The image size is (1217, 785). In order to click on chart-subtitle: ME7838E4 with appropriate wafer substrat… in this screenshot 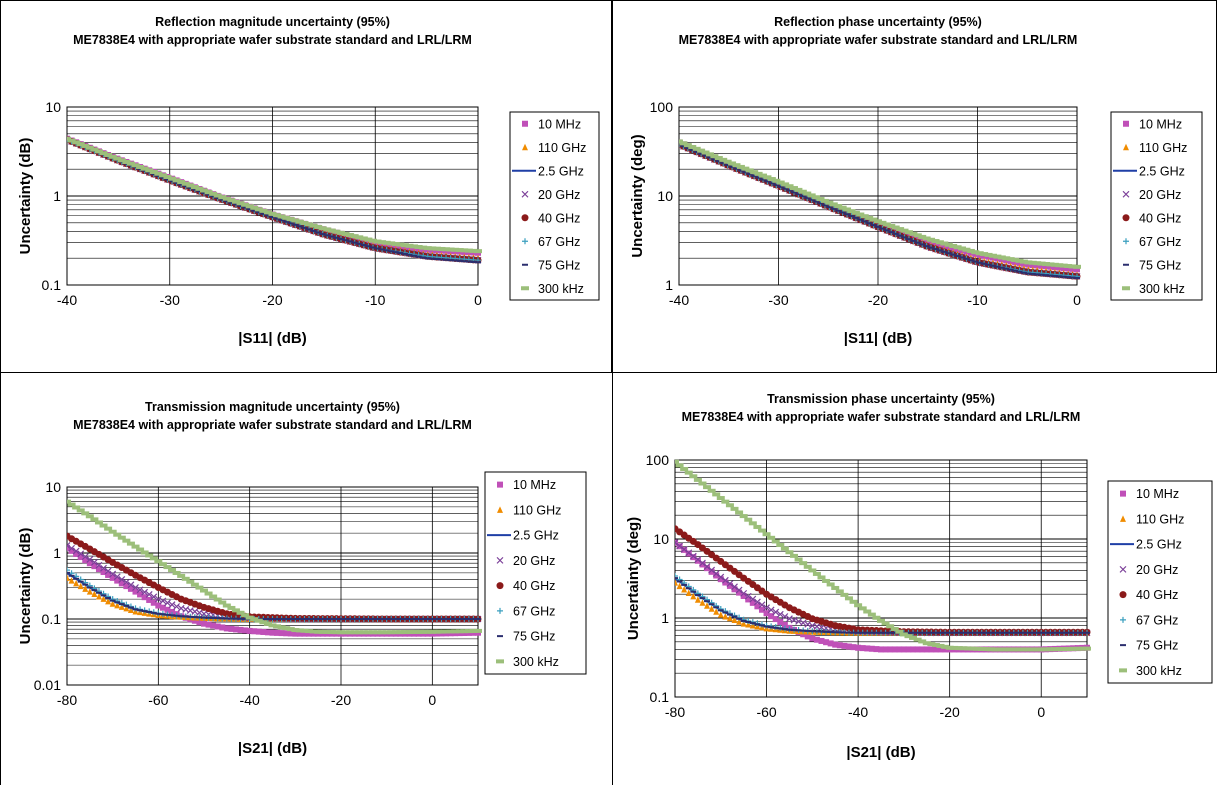, I will do `click(272, 425)`.